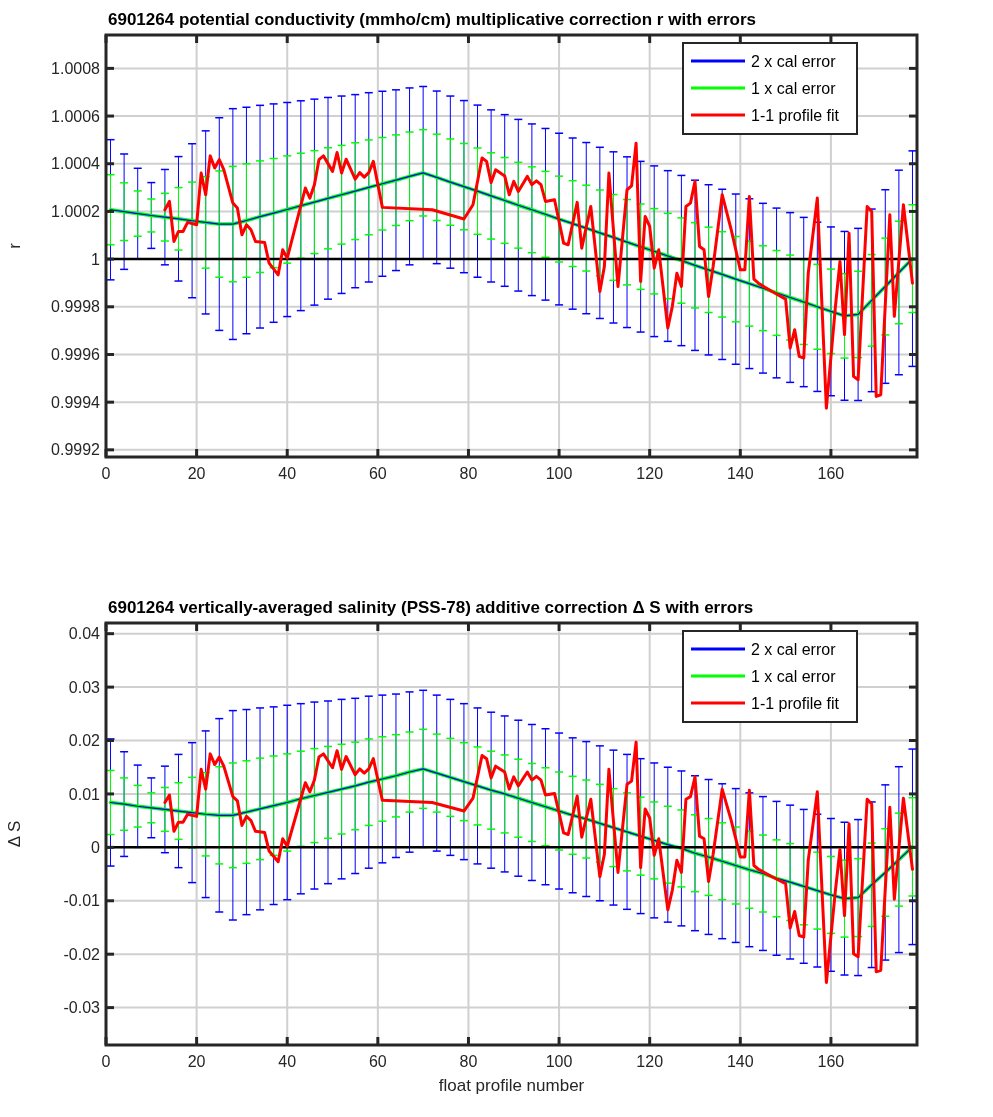 Image resolution: width=993 pixels, height=1117 pixels. I want to click on y-tick-label: 1.0008, so click(76, 68).